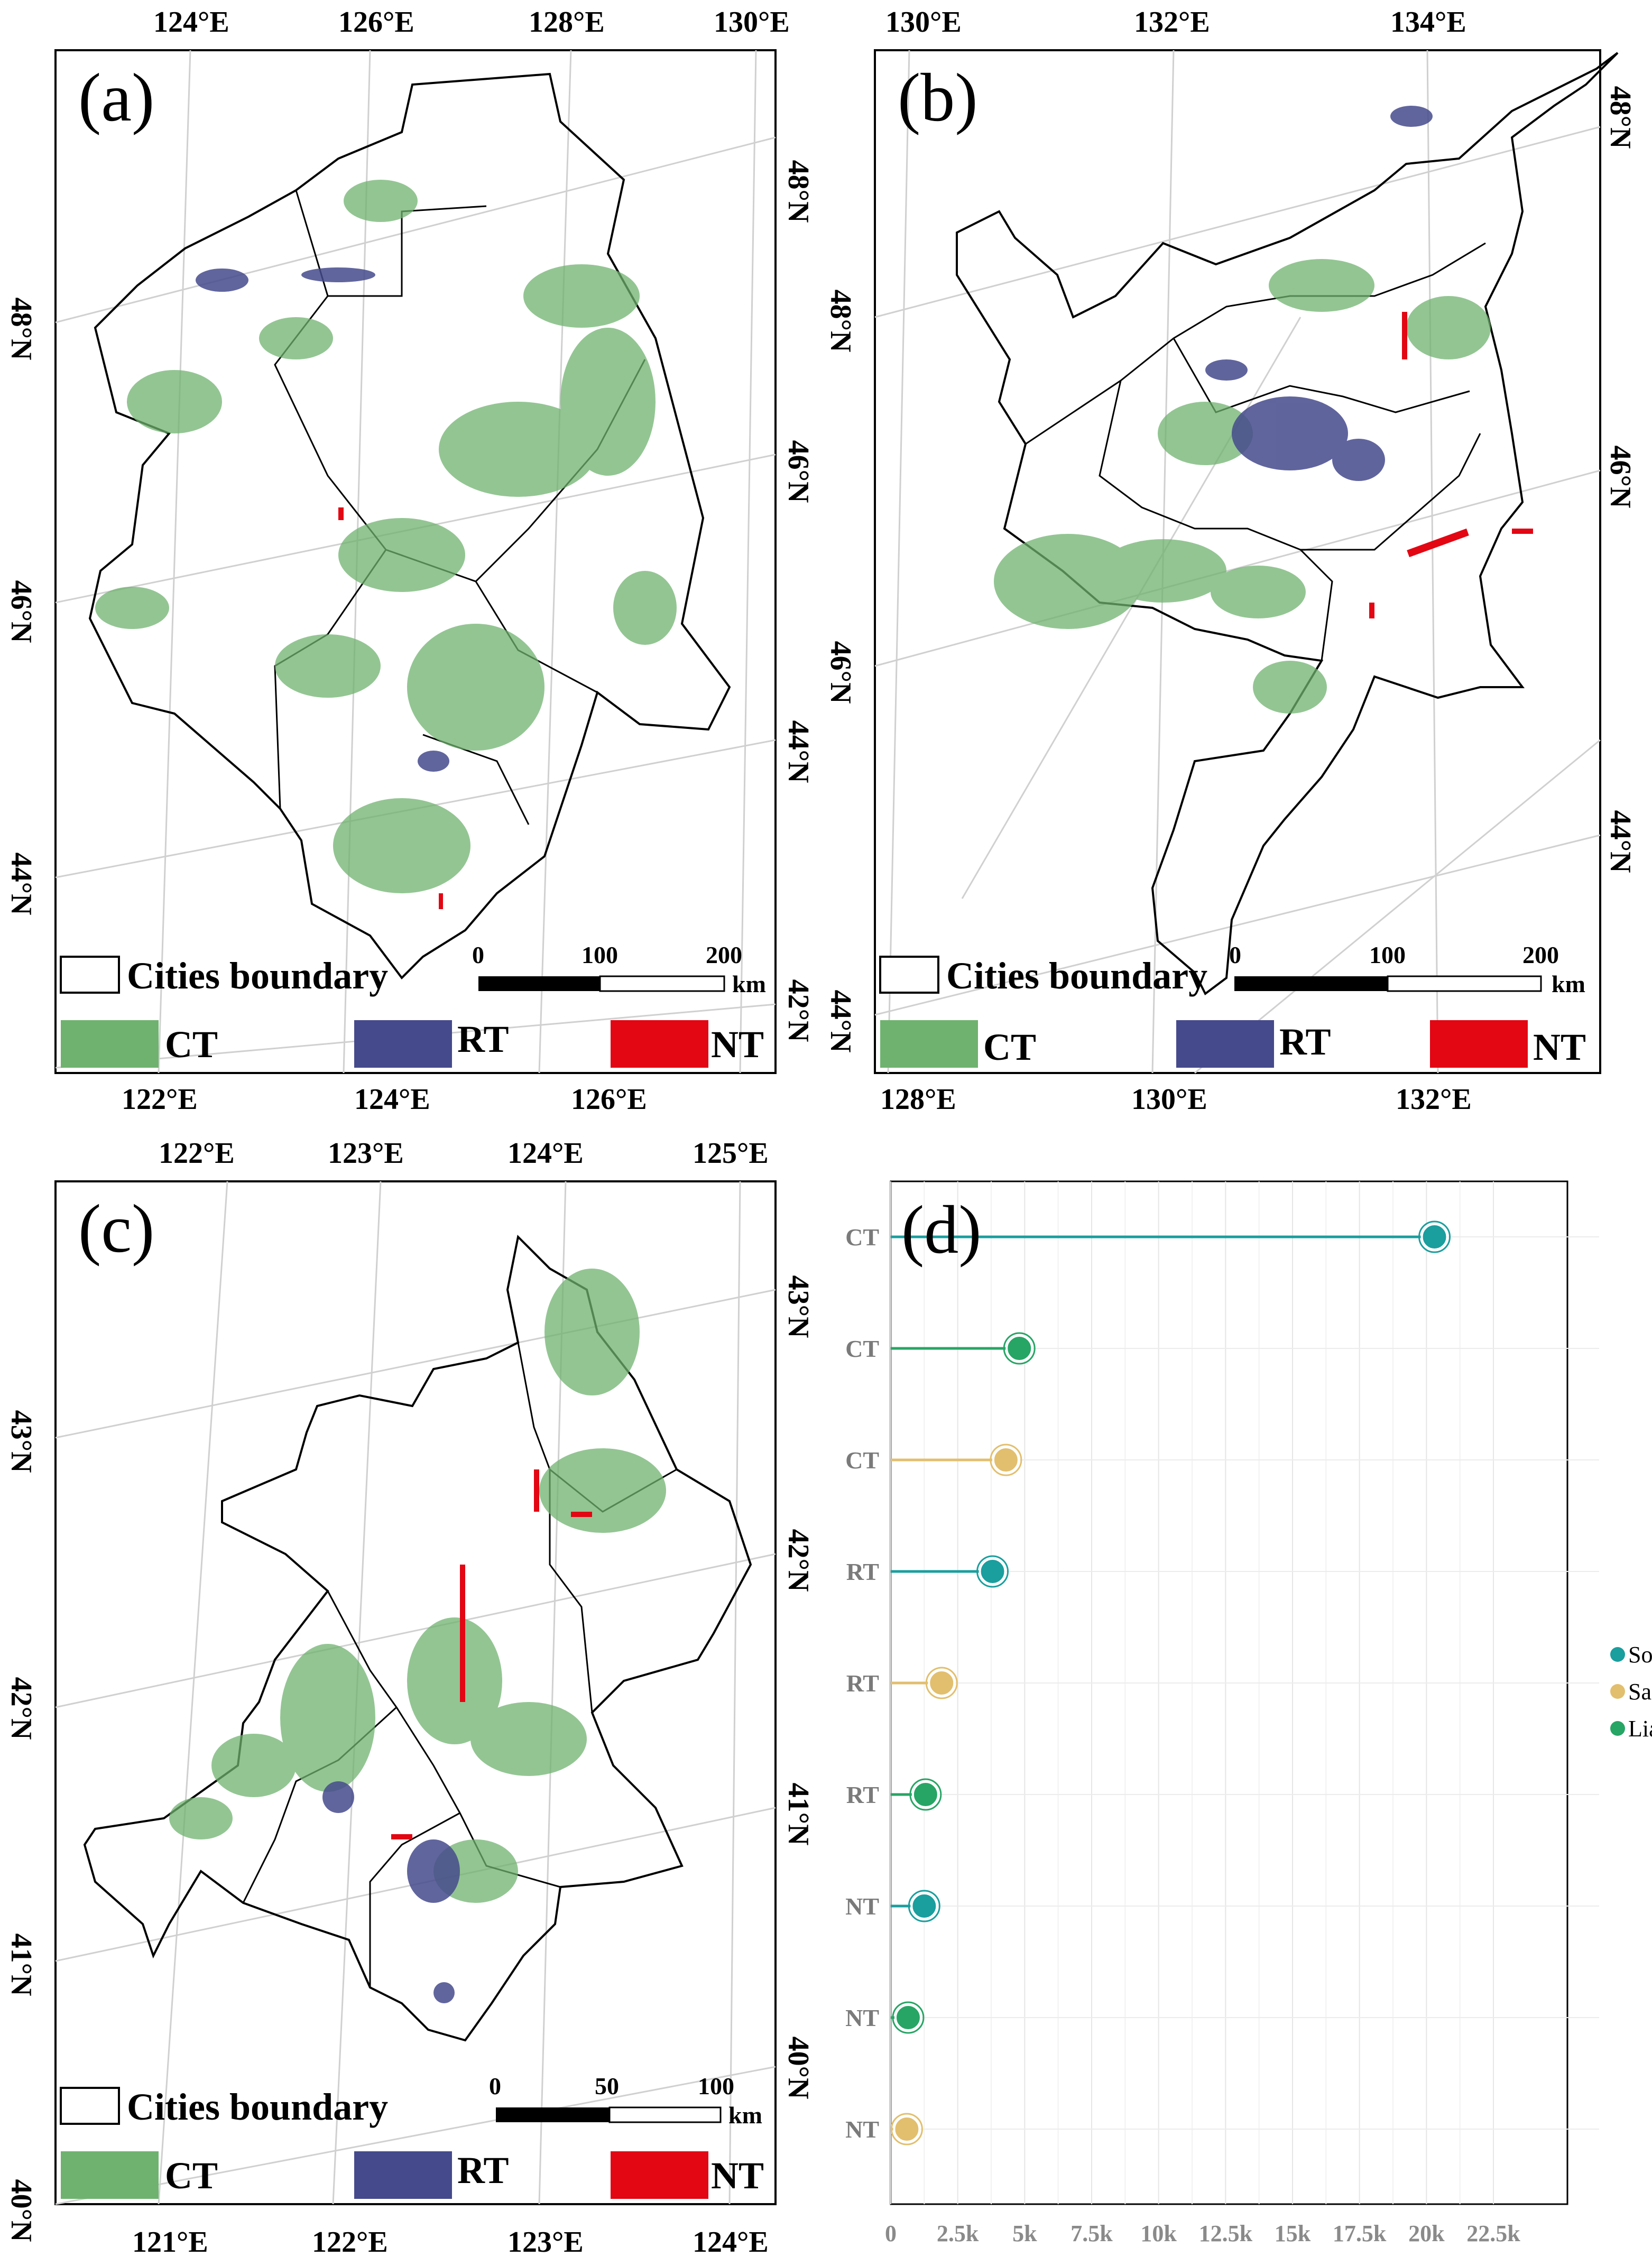  What do you see at coordinates (798, 1561) in the screenshot?
I see `right-tick-c-1: 42°N` at bounding box center [798, 1561].